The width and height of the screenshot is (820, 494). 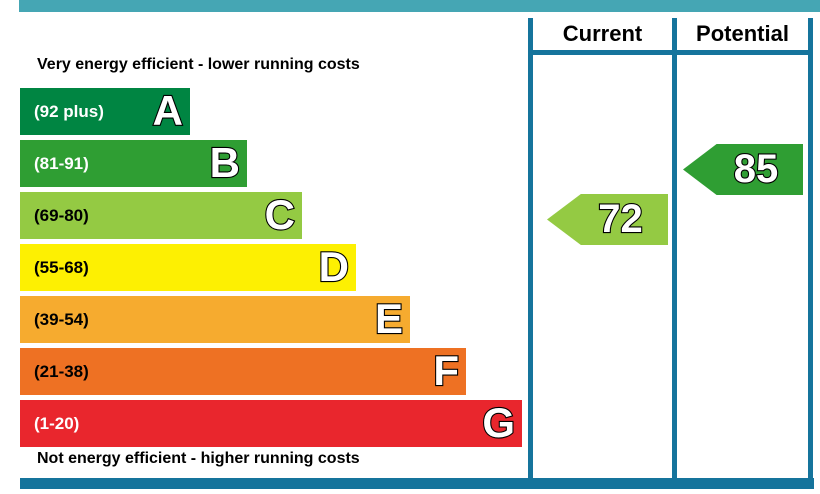 What do you see at coordinates (61, 319) in the screenshot?
I see `band-e-range-label: (39-54)` at bounding box center [61, 319].